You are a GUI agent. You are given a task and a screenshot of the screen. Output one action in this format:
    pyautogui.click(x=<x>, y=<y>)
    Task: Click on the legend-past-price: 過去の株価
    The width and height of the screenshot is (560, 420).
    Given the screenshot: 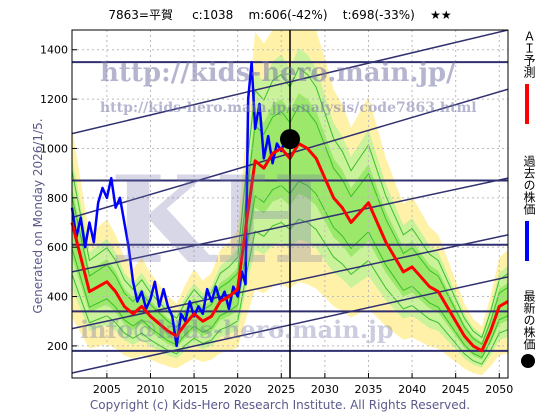 What is the action you would take?
    pyautogui.click(x=528, y=208)
    